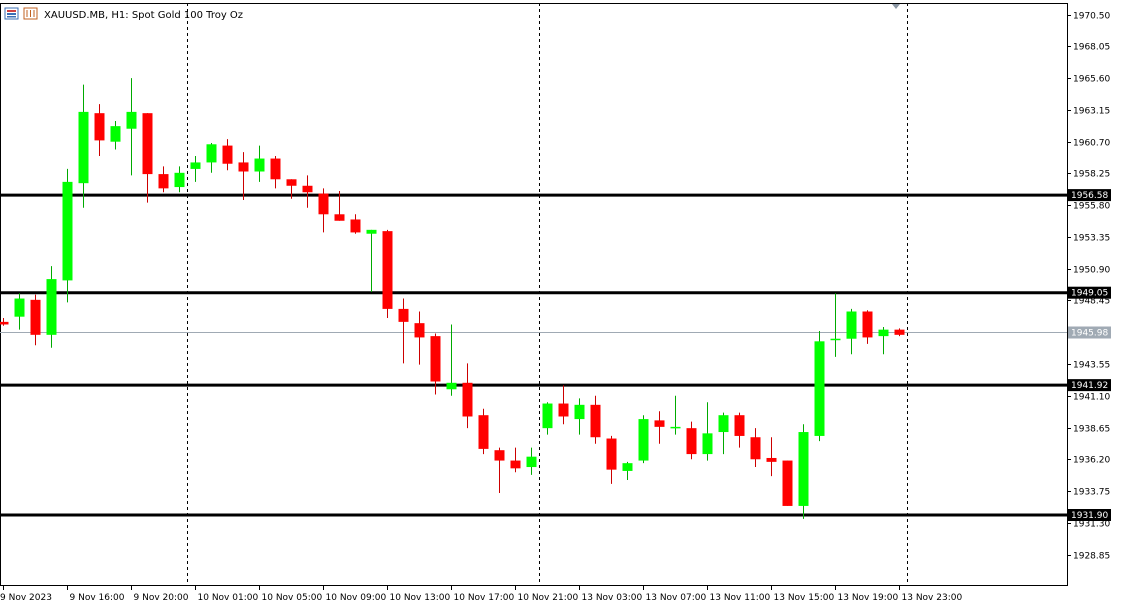 The height and width of the screenshot is (606, 1122). I want to click on x-tick-label: 13 Nov 11:00, so click(740, 598).